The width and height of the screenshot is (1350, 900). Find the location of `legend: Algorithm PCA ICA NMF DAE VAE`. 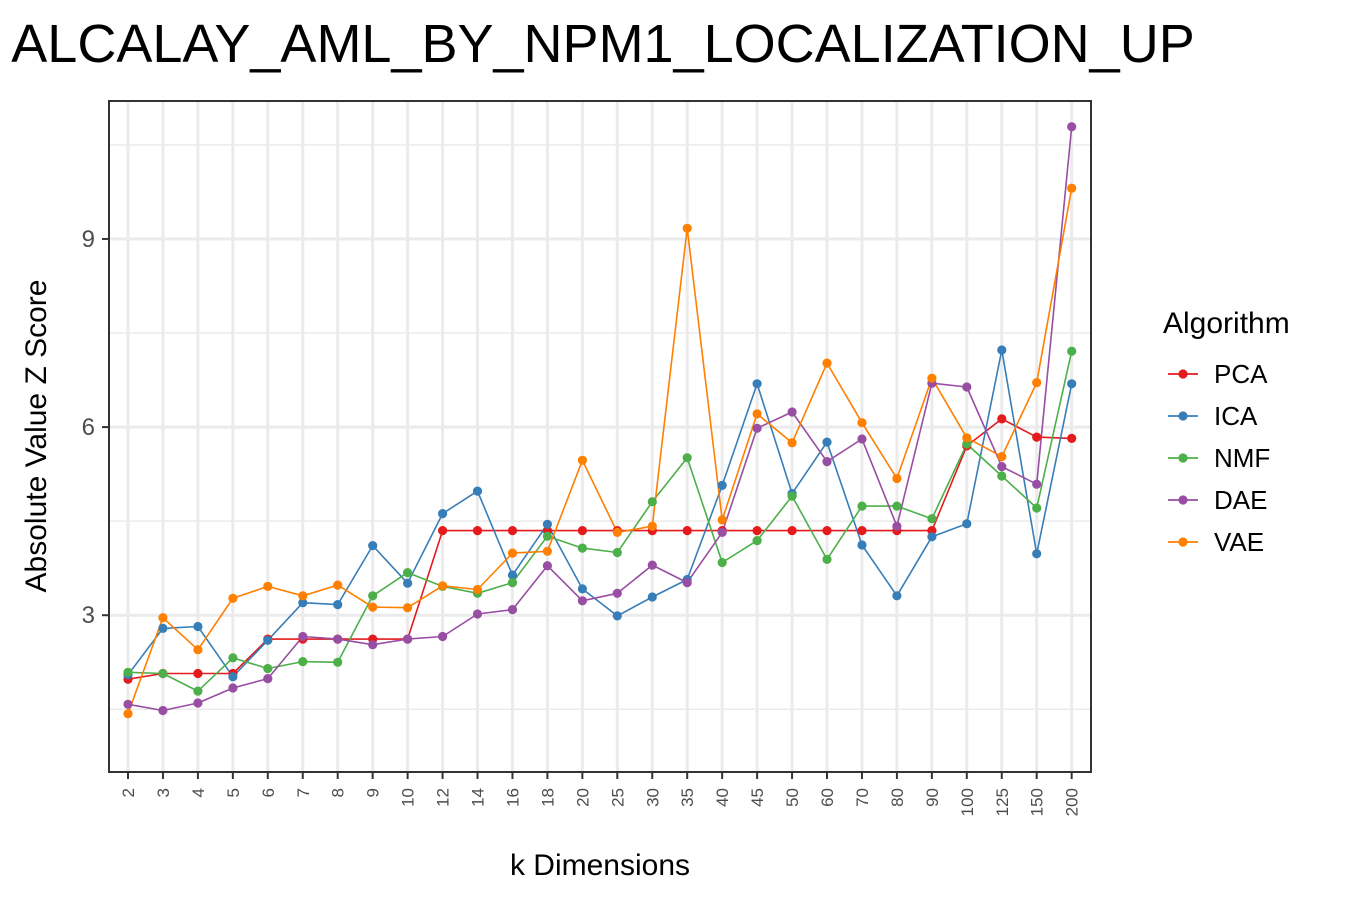

legend: Algorithm PCA ICA NMF DAE VAE is located at coordinates (1226, 432).